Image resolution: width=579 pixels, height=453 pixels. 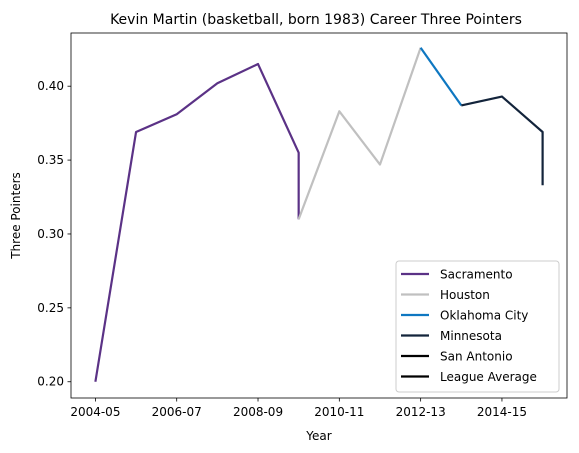 I want to click on x-tick-label: 2008-09, so click(x=258, y=412).